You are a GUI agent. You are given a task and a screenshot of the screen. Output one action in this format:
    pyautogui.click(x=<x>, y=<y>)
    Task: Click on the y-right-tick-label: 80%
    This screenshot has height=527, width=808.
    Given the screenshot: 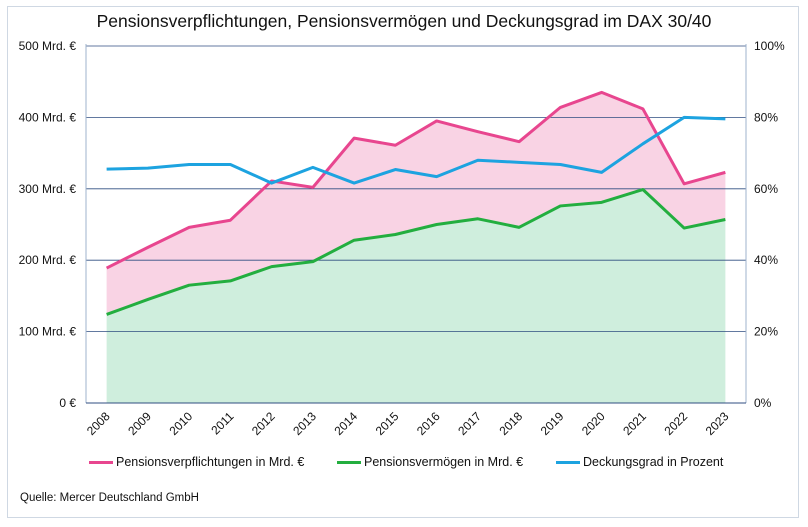 What is the action you would take?
    pyautogui.click(x=766, y=117)
    